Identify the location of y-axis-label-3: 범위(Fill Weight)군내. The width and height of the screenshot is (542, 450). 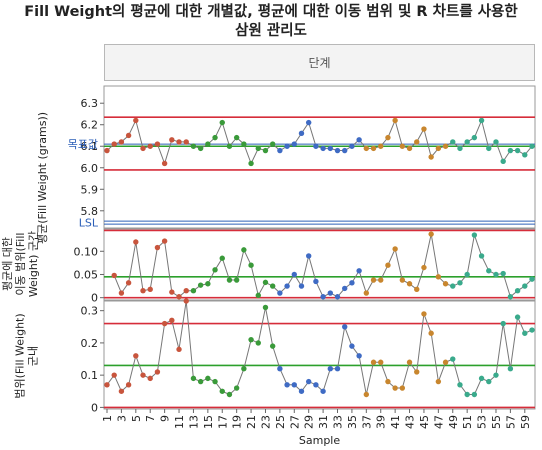
(27, 355).